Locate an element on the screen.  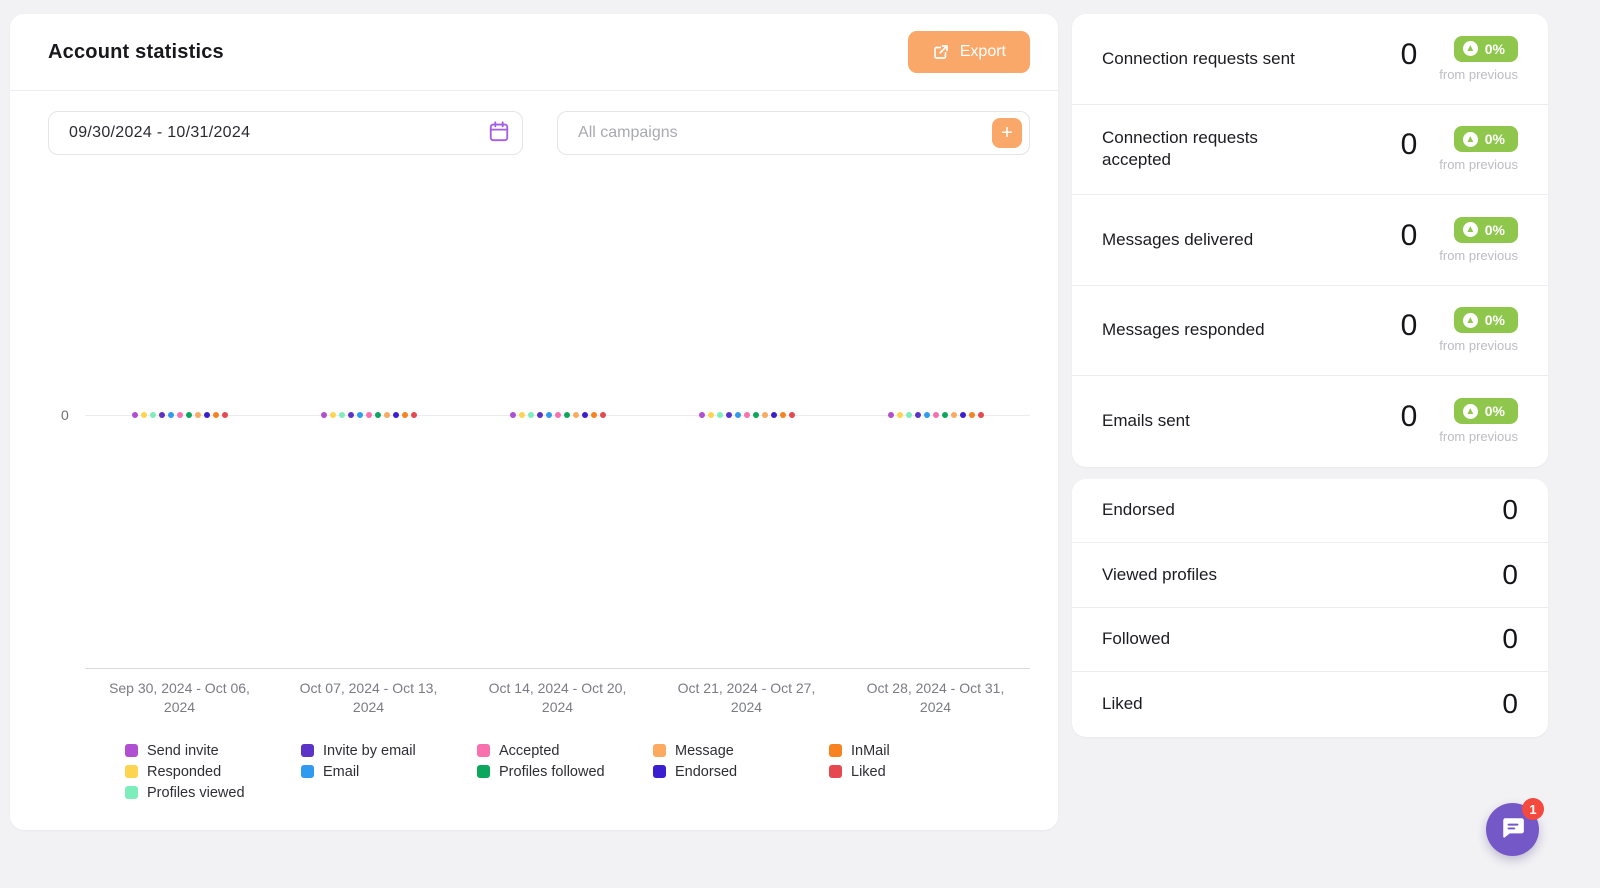
data-point-message is located at coordinates (575, 415).